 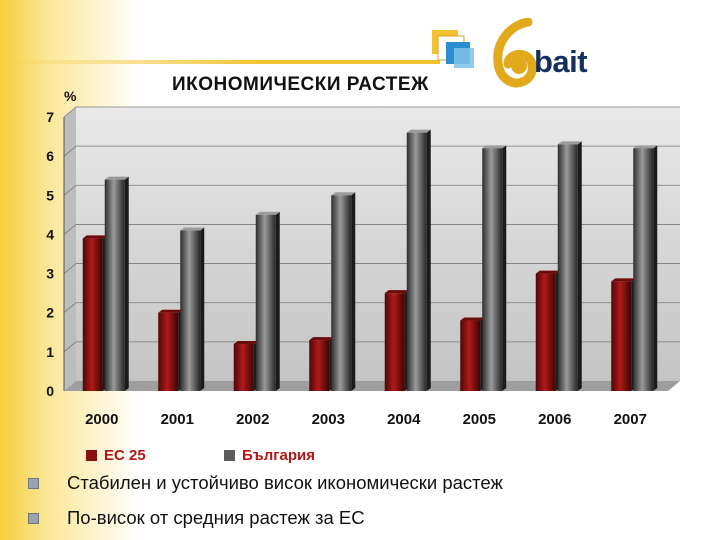 What do you see at coordinates (125, 455) in the screenshot?
I see `legend-label-eu25: ЕС 25` at bounding box center [125, 455].